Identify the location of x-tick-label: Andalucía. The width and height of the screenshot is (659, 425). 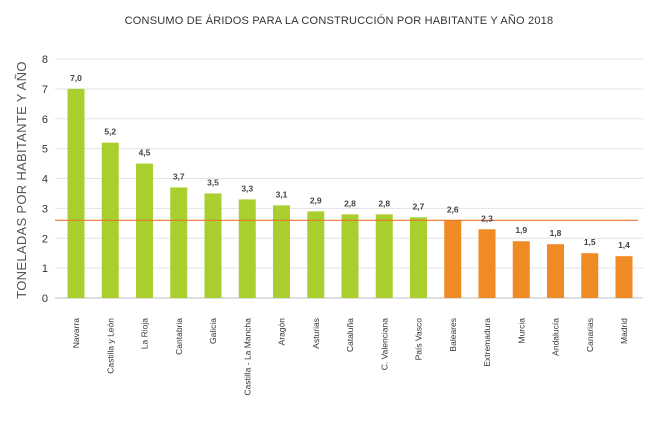
(556, 337).